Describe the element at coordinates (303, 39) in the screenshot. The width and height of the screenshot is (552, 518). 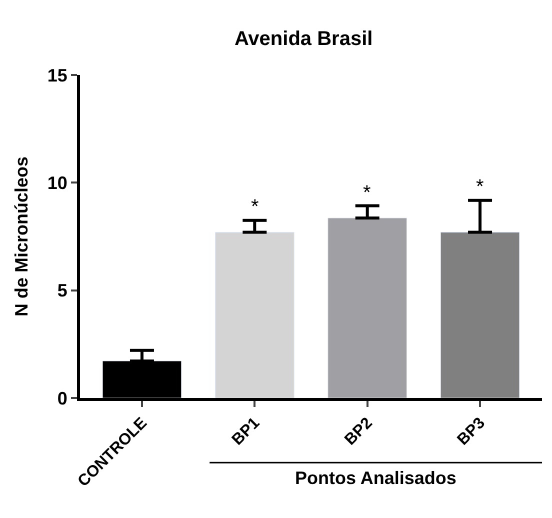
I see `chart-title: Avenida Brasil` at that location.